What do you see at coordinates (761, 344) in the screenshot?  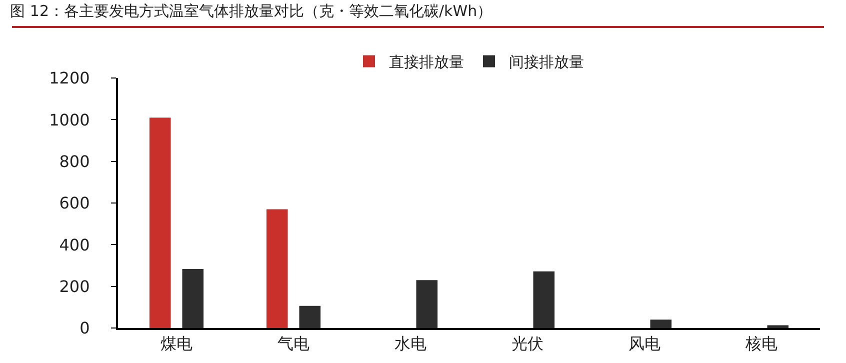 I see `x-tick-label: 核电` at bounding box center [761, 344].